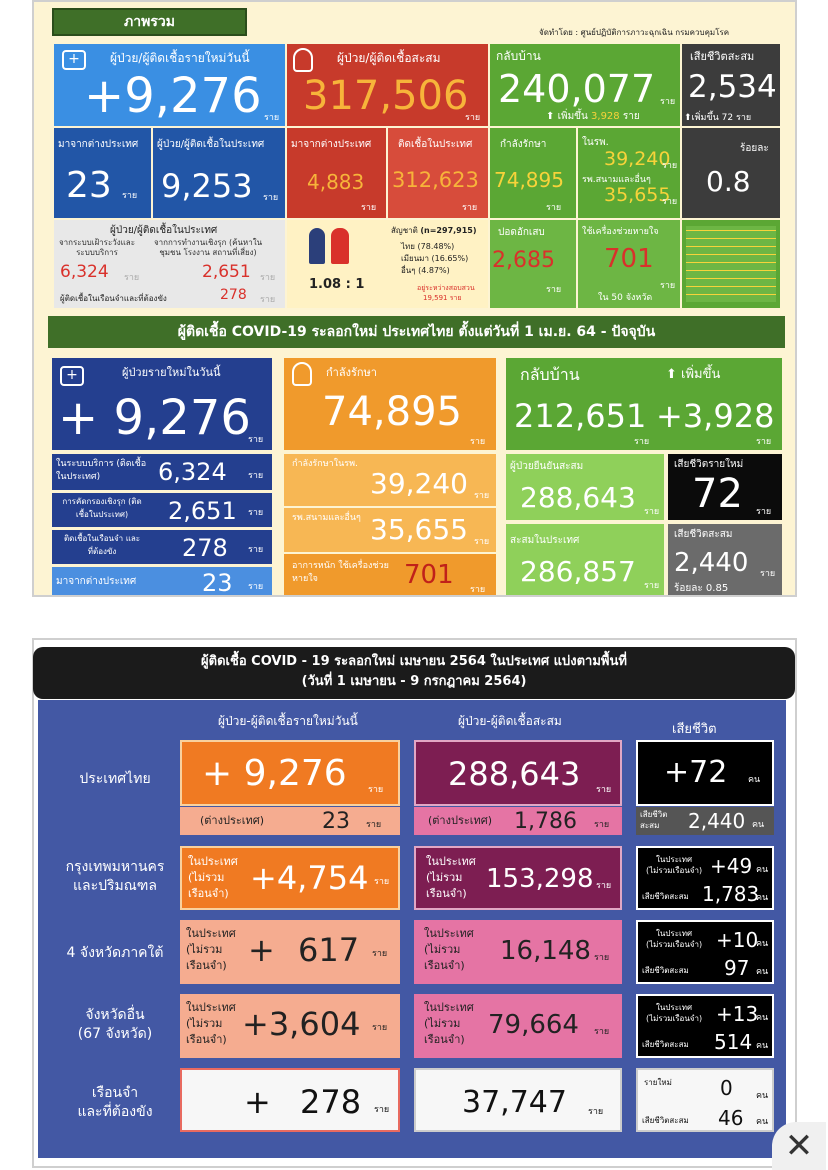 The width and height of the screenshot is (828, 1170). What do you see at coordinates (205, 548) in the screenshot?
I see `mid-prison-value: 278` at bounding box center [205, 548].